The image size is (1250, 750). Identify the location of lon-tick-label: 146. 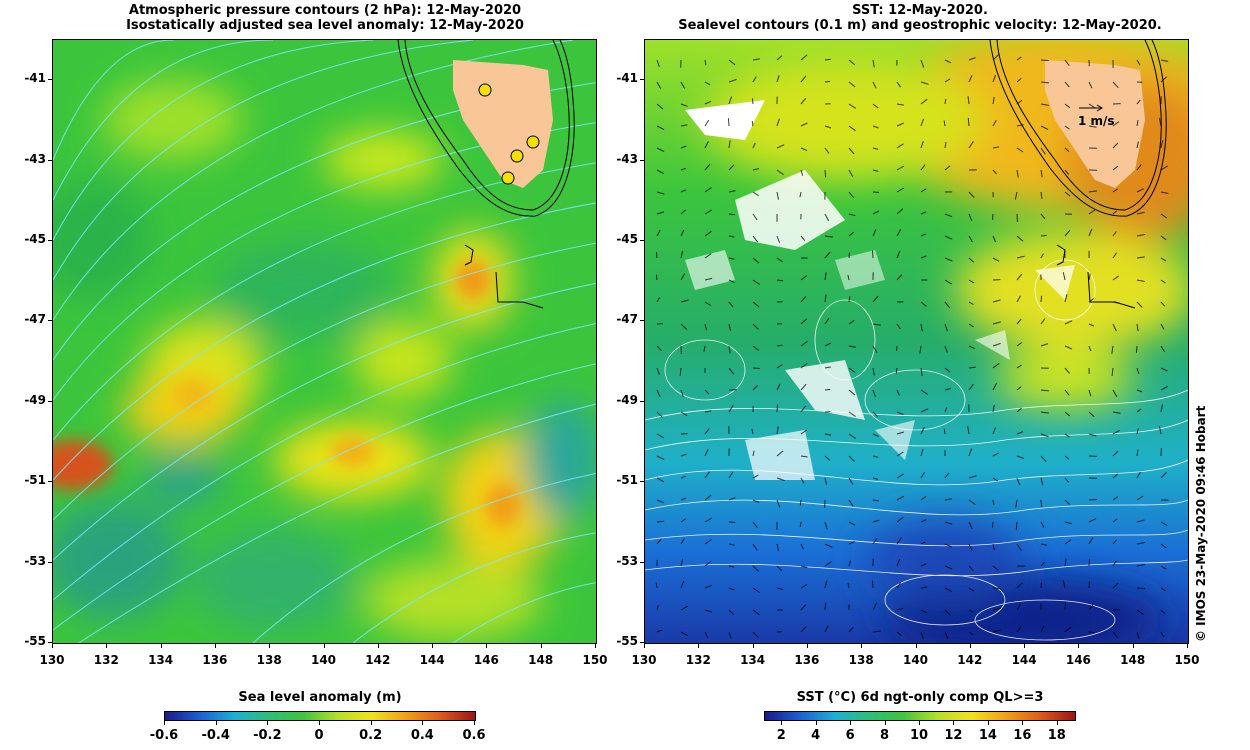
(486, 660).